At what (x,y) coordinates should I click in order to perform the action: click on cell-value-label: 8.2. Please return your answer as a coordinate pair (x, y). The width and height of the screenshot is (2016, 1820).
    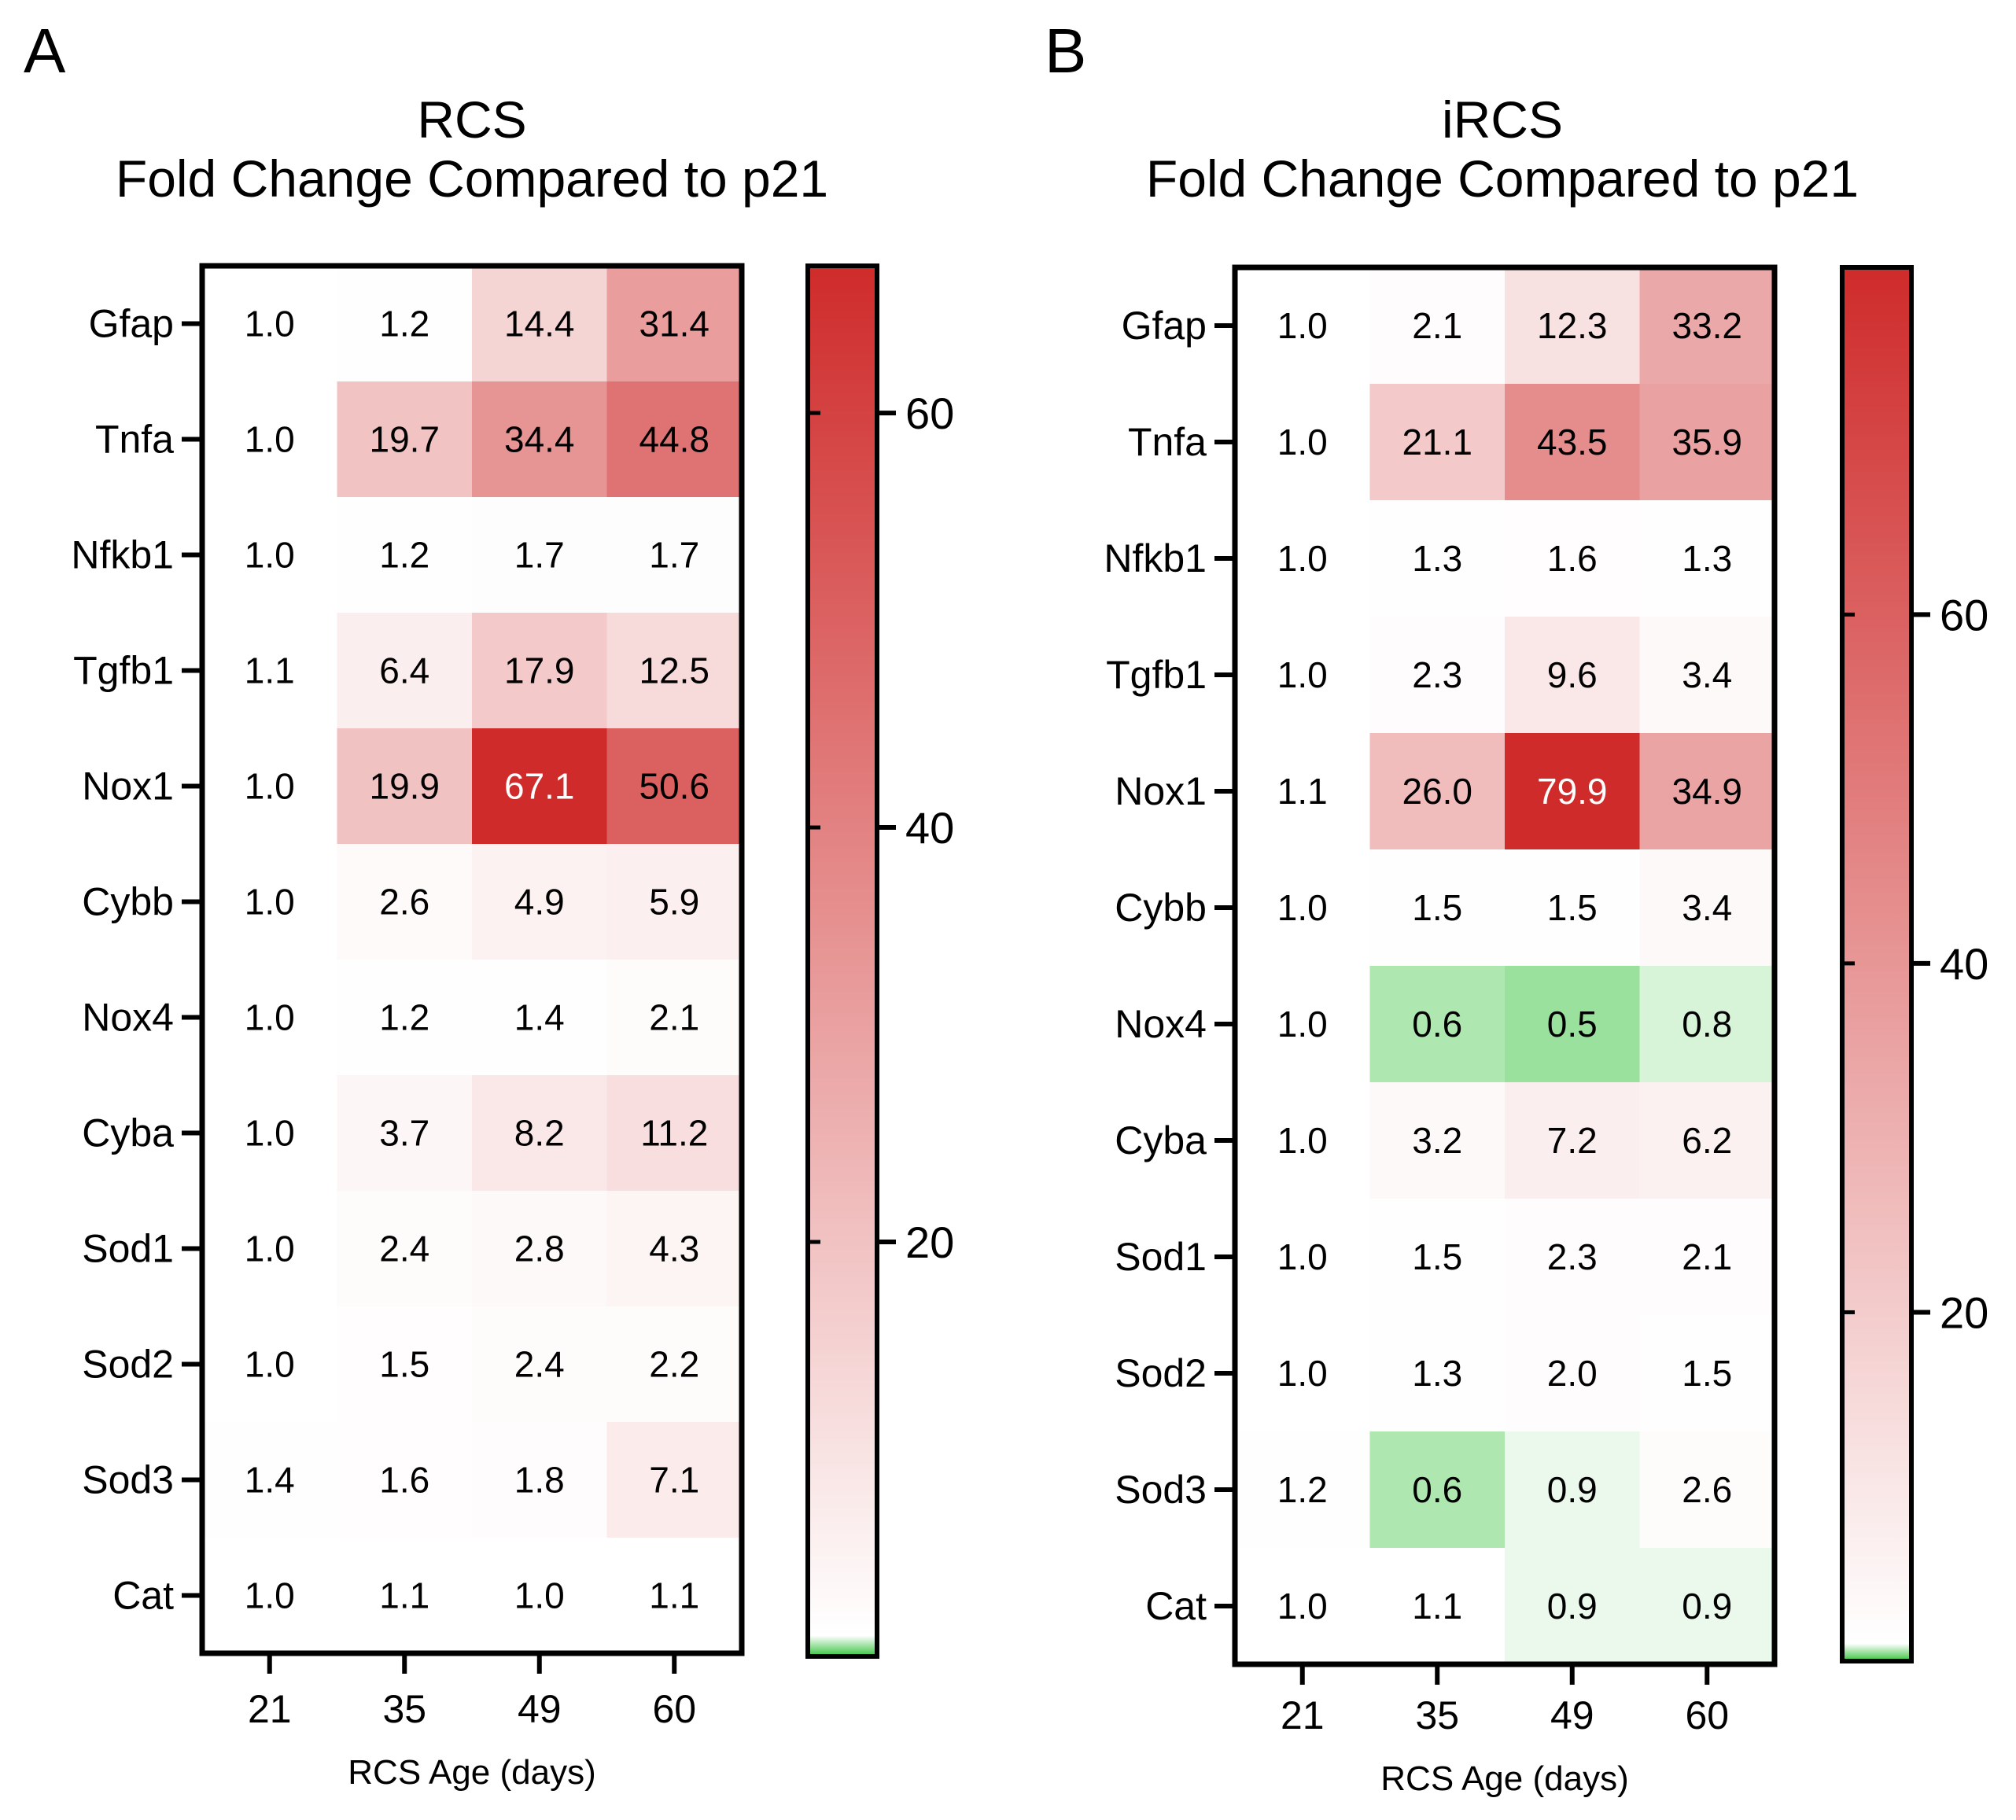
    Looking at the image, I should click on (539, 1133).